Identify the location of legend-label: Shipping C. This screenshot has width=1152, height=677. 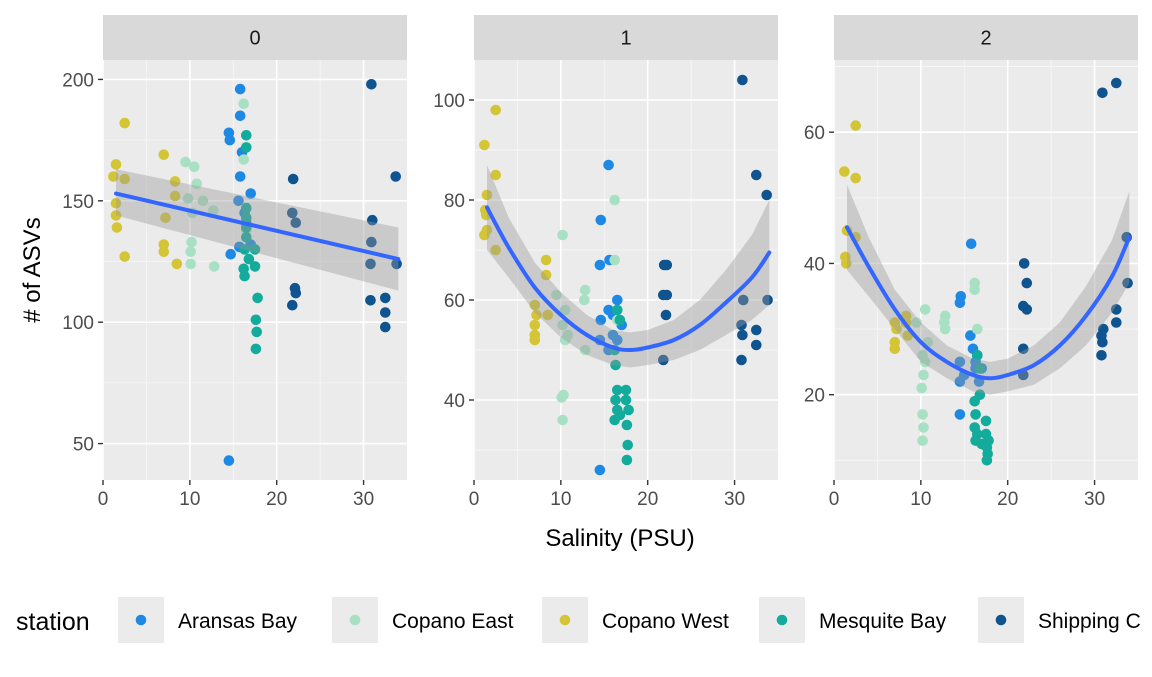
(1089, 621).